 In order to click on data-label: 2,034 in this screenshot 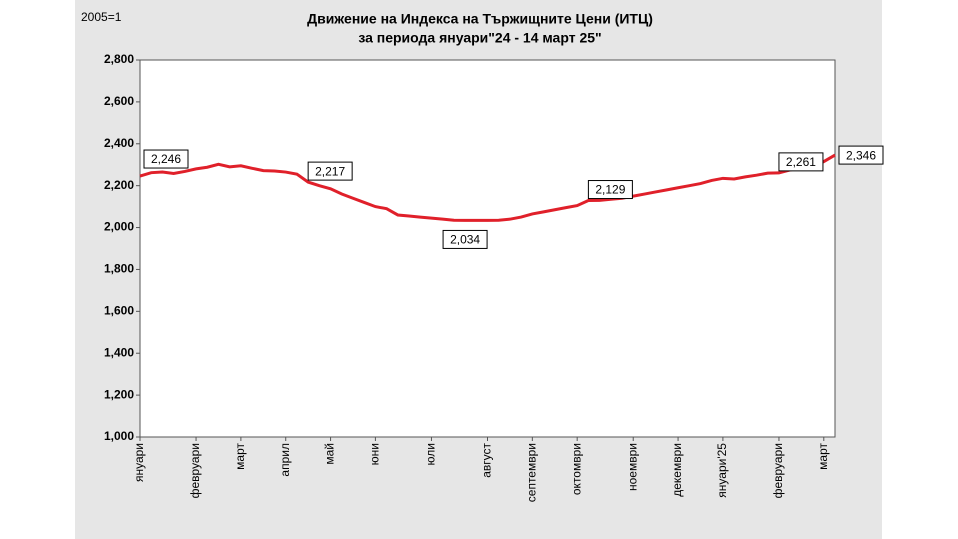, I will do `click(465, 240)`.